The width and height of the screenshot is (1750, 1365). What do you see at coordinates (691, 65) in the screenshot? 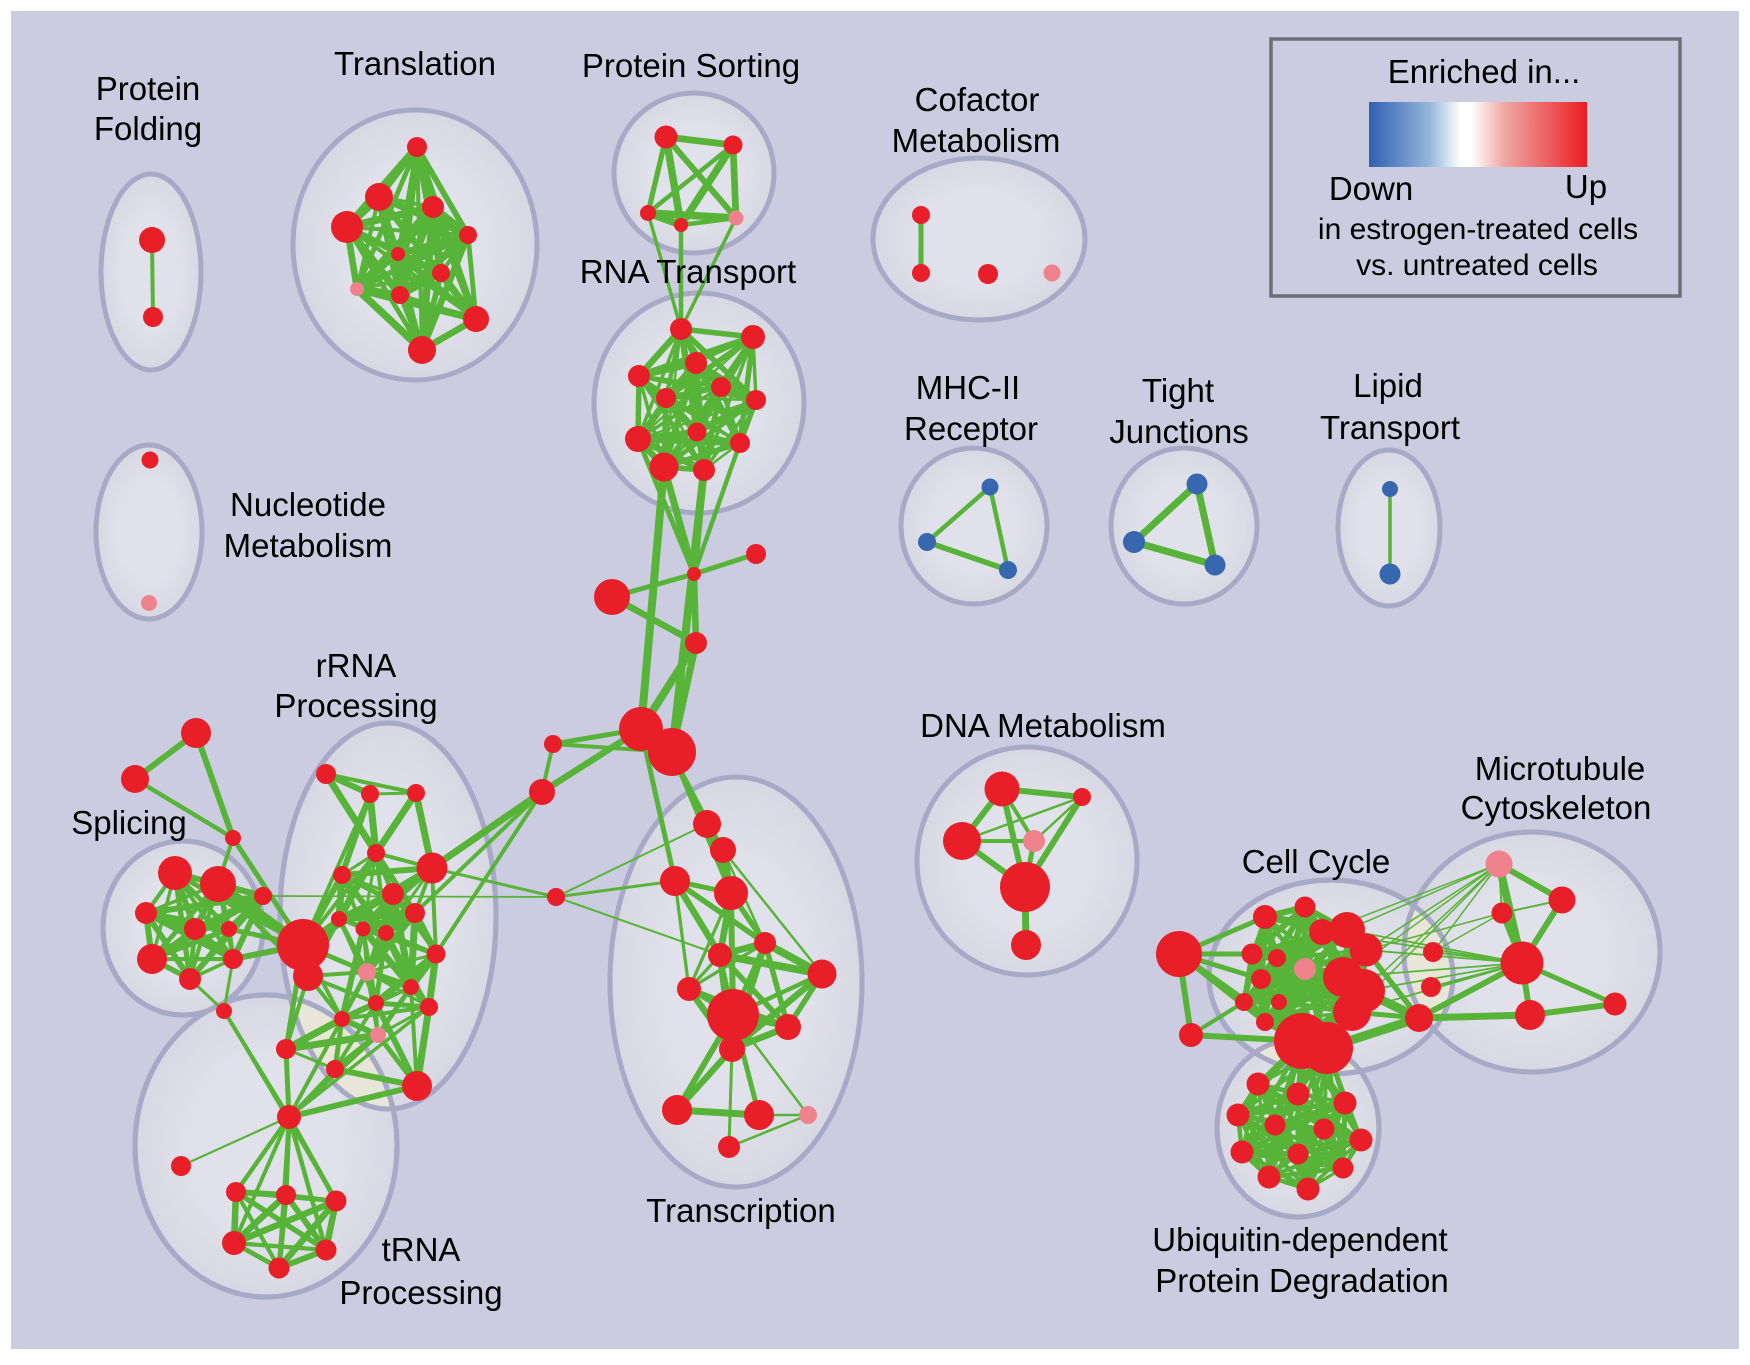
I see `svg-text: Protein Sorting` at bounding box center [691, 65].